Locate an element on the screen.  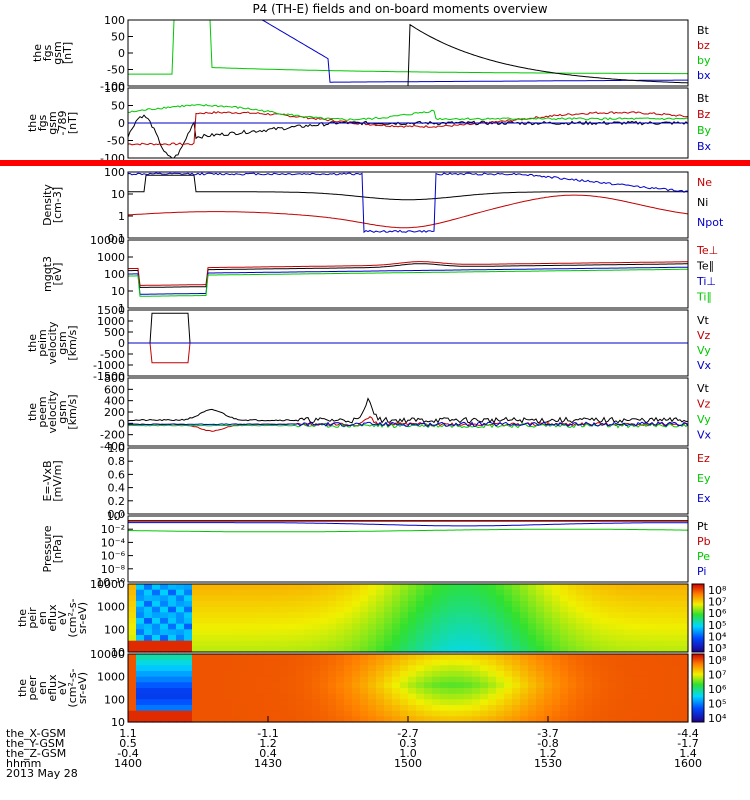
panel-frame is located at coordinates (408, 549).